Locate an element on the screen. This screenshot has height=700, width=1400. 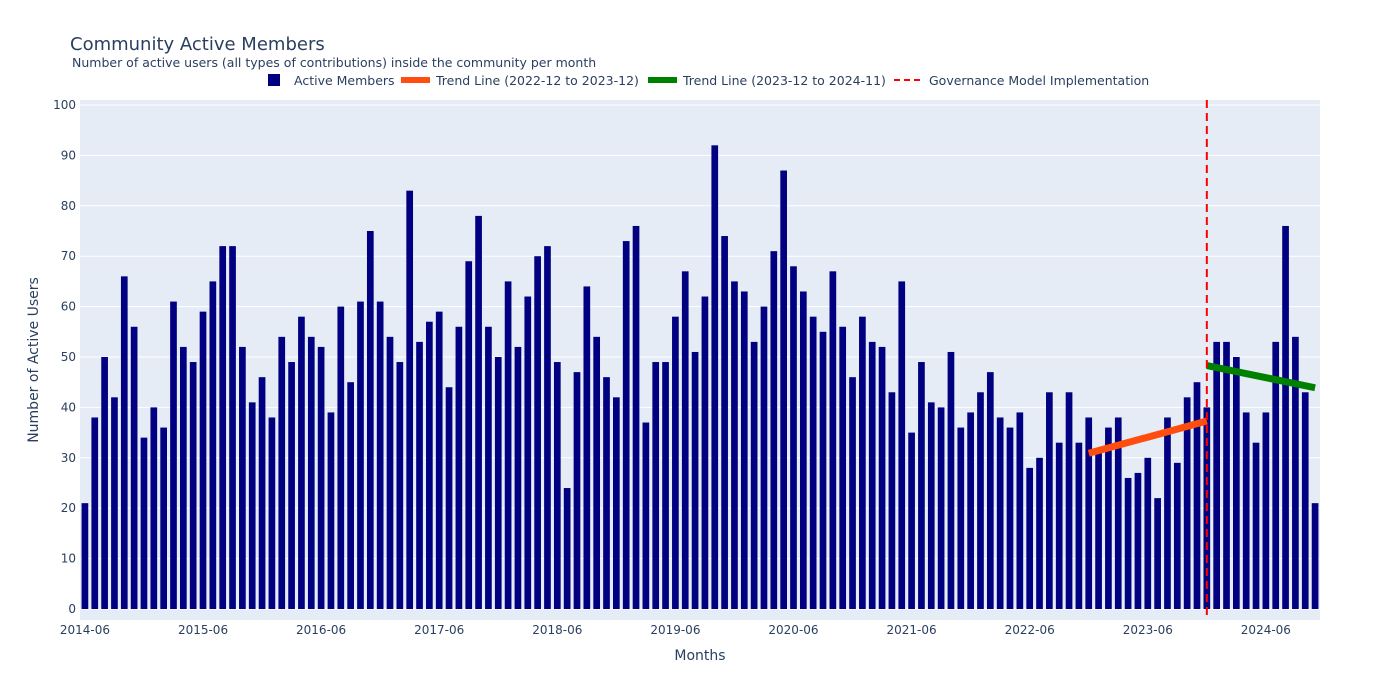
legend-item-trend-1: Trend Line (2022-12 to 2023-12) is located at coordinates (520, 80).